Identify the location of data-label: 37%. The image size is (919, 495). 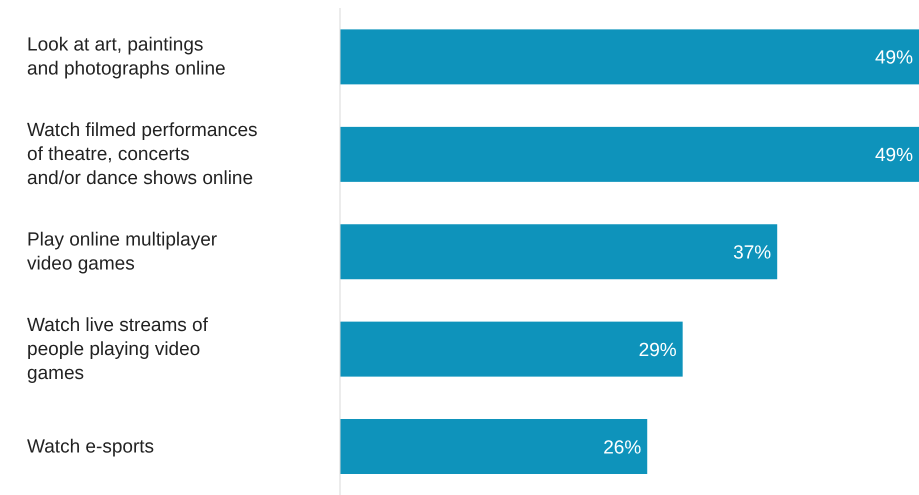
(752, 253).